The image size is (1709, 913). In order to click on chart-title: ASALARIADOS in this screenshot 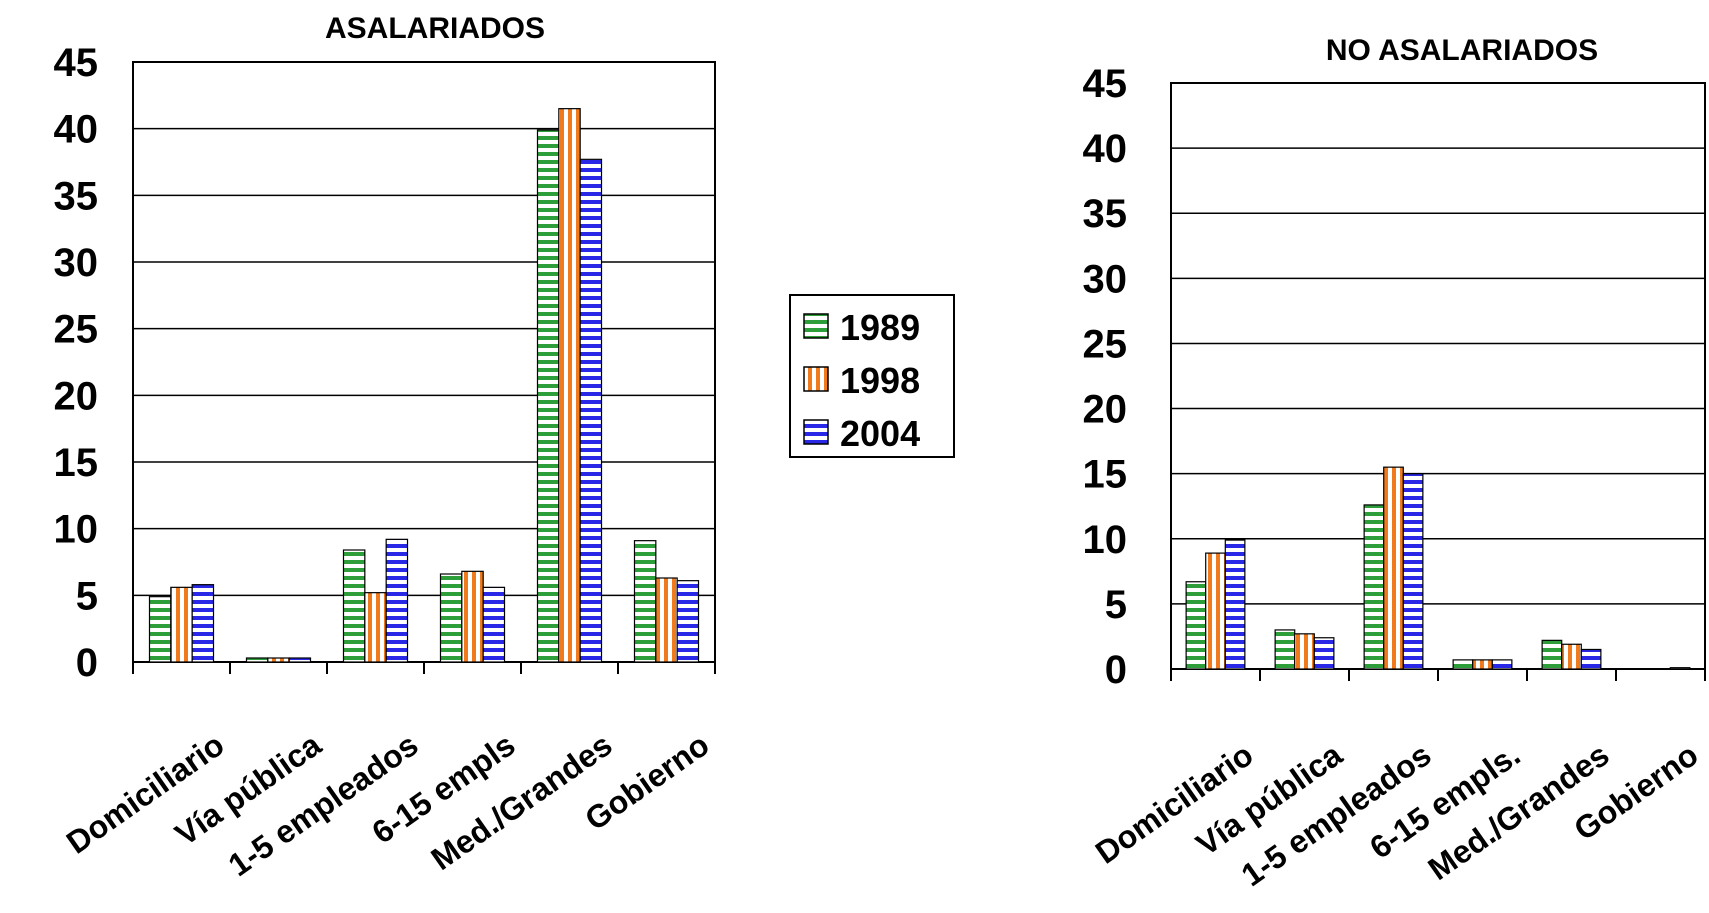, I will do `click(435, 28)`.